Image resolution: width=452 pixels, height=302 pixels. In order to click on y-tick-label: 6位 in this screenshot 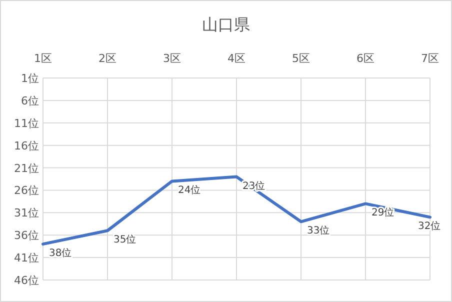, I will do `click(30, 101)`.